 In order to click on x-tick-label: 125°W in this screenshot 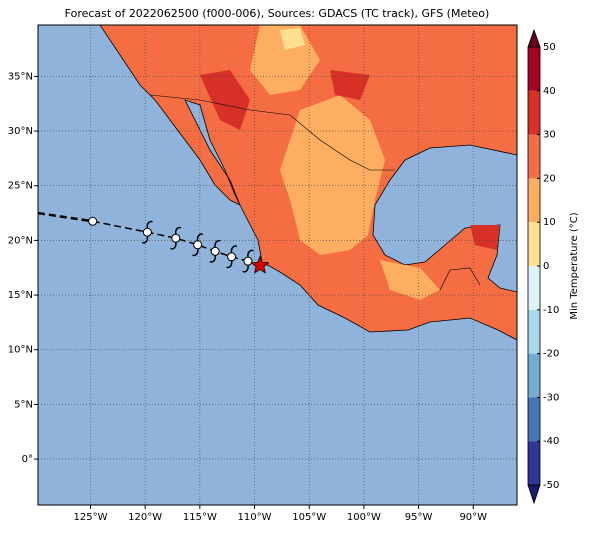, I will do `click(91, 517)`.